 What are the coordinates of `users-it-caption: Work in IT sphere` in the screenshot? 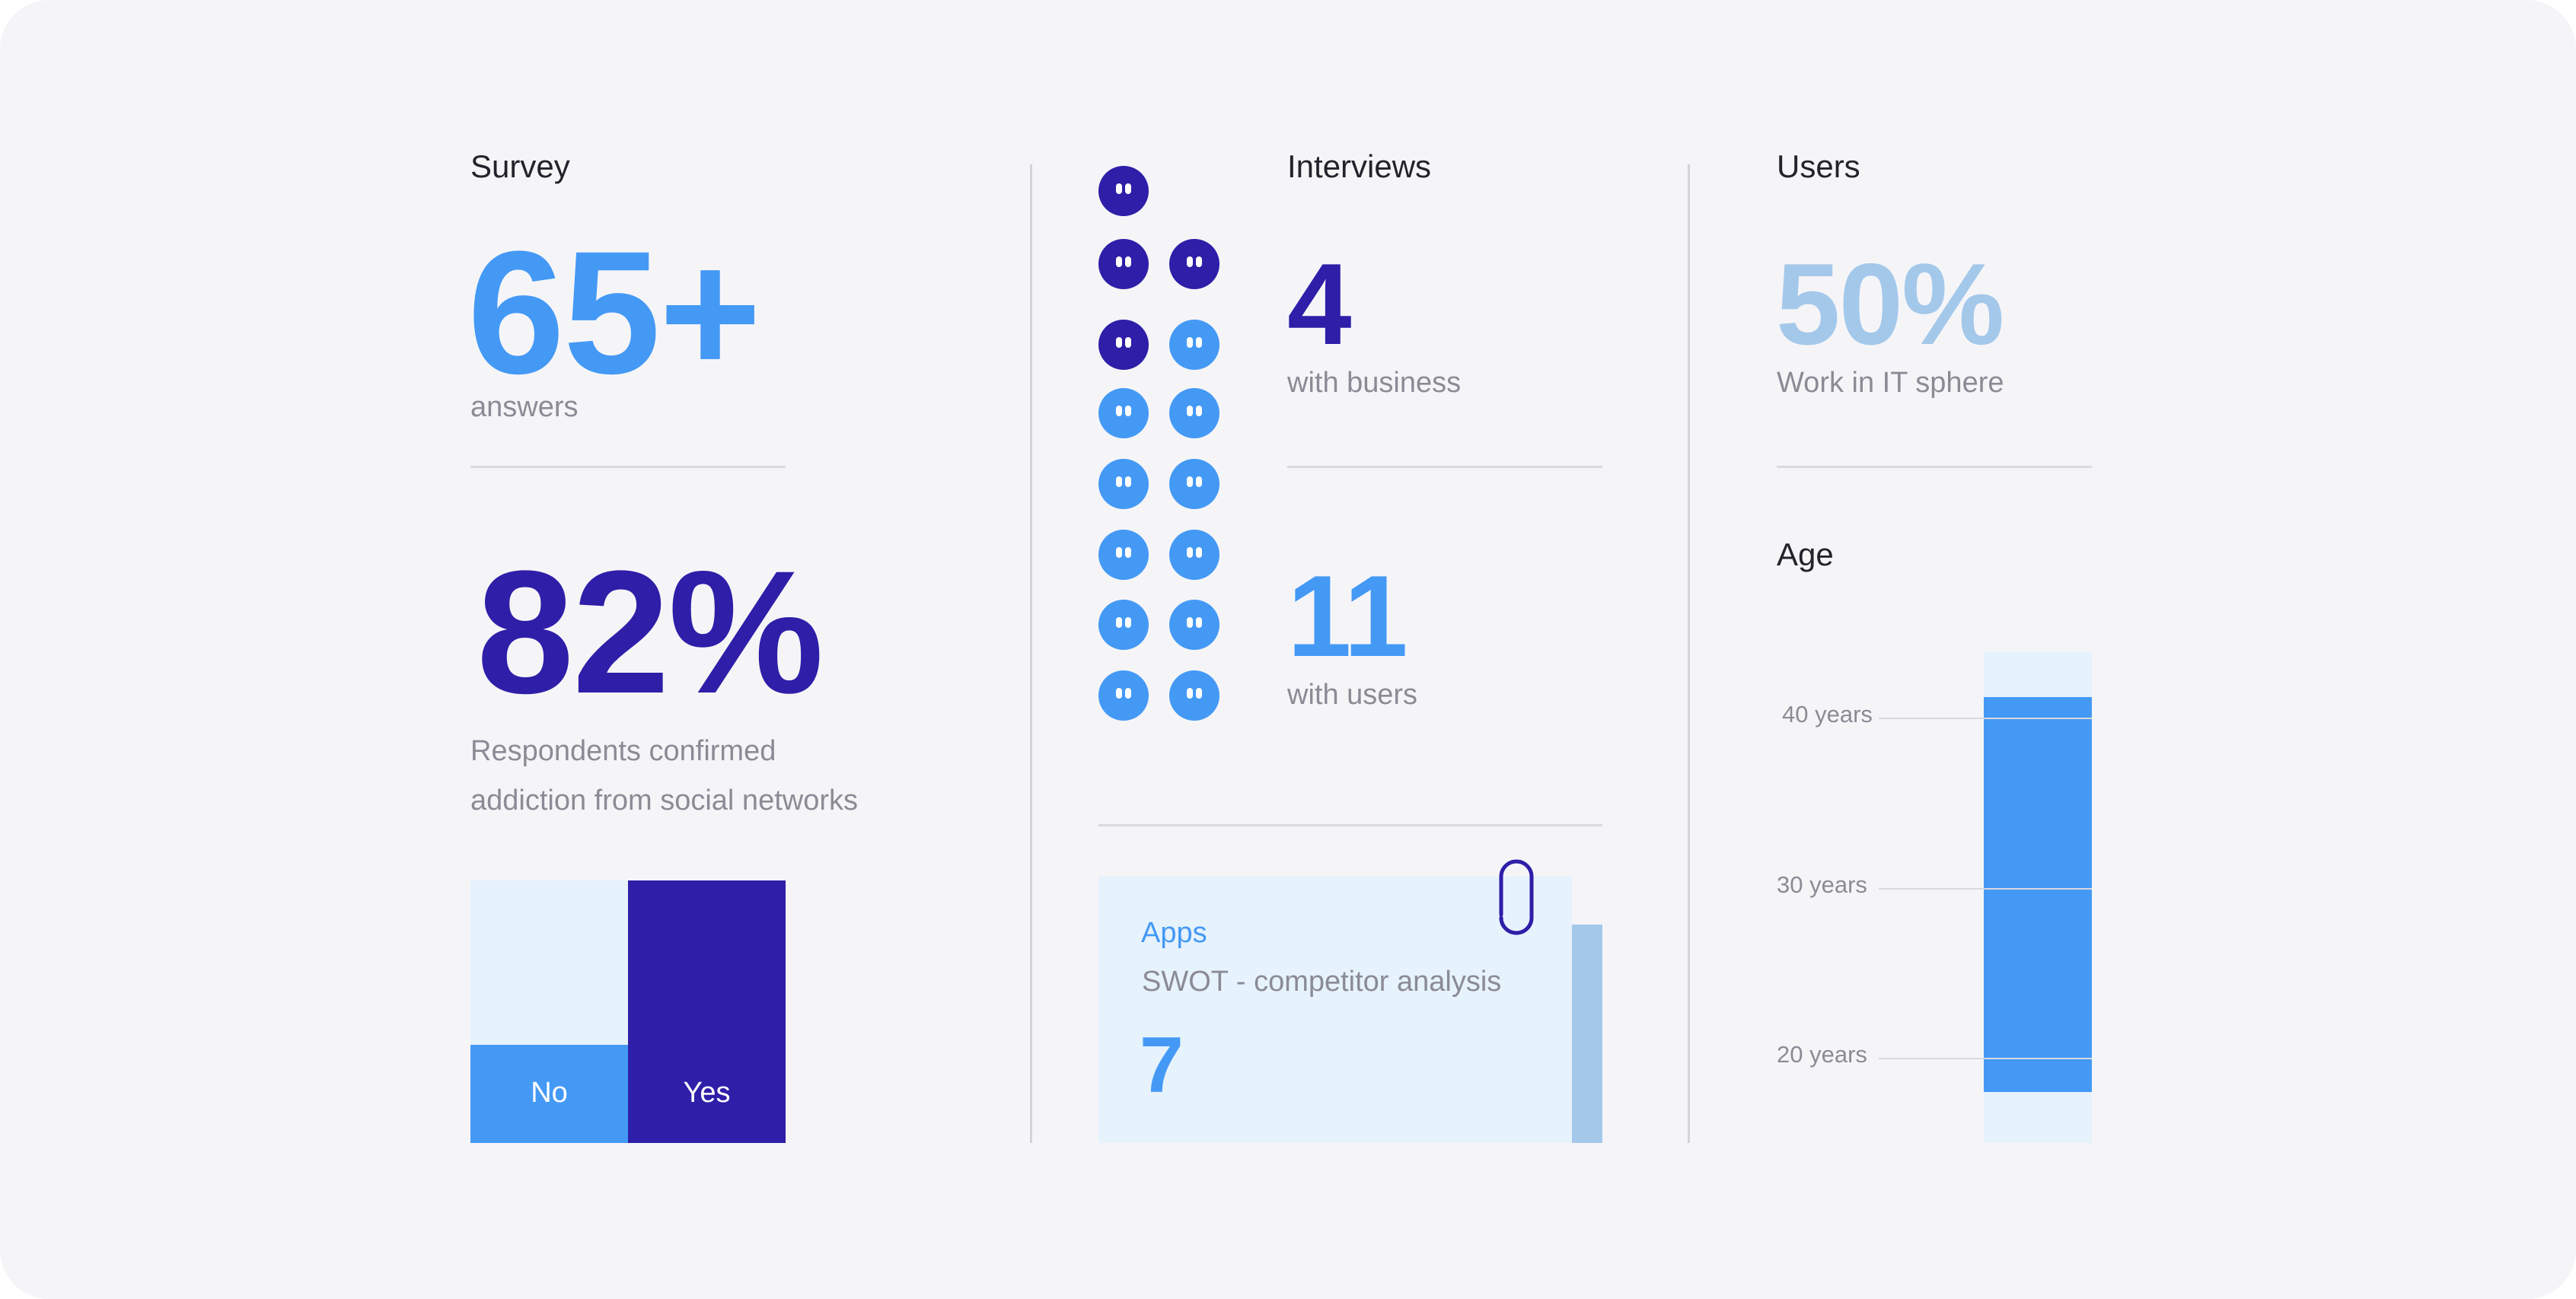 It's located at (1890, 383).